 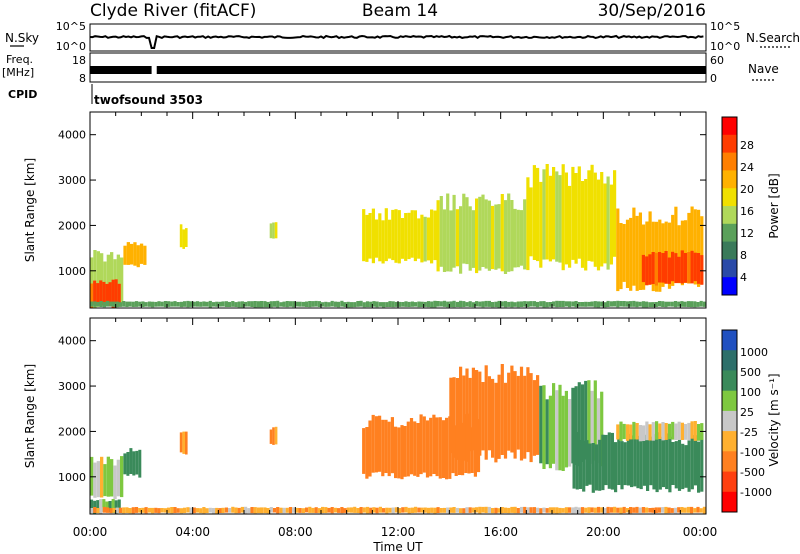 I want to click on power_panel-ytick: 3000, so click(x=72, y=180).